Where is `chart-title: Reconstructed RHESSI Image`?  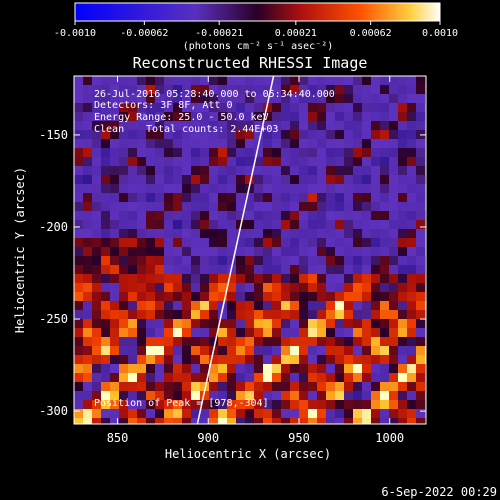
chart-title: Reconstructed RHESSI Image is located at coordinates (250, 63).